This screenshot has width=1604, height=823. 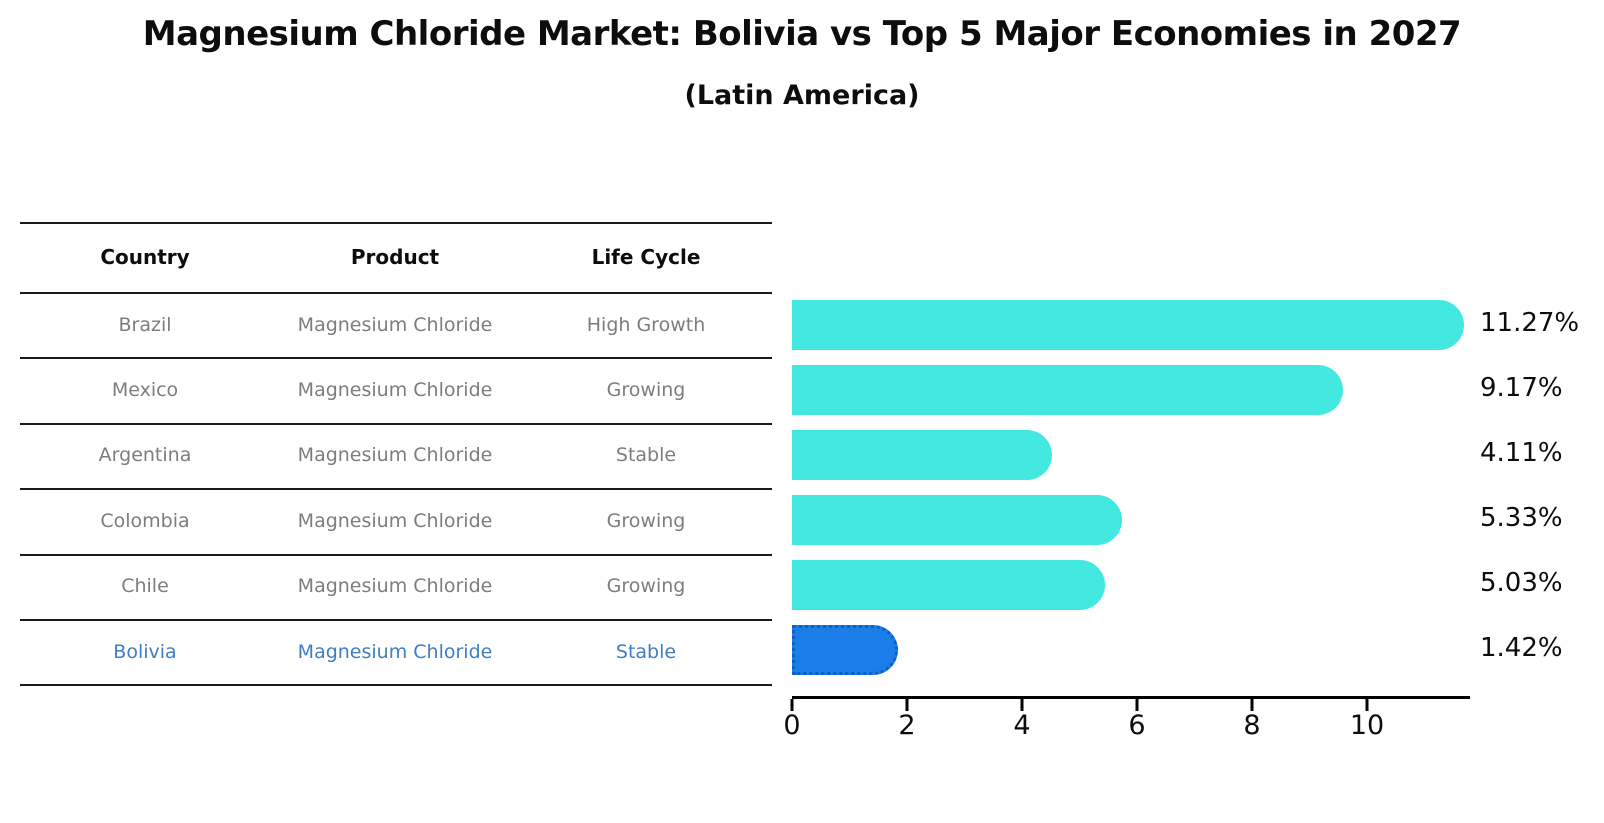 I want to click on tick-label: 4, so click(x=1022, y=725).